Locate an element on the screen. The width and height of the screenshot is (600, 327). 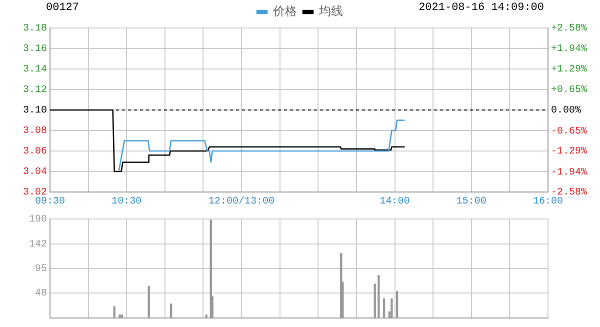
y-tick-label: 3.12 is located at coordinates (34, 90).